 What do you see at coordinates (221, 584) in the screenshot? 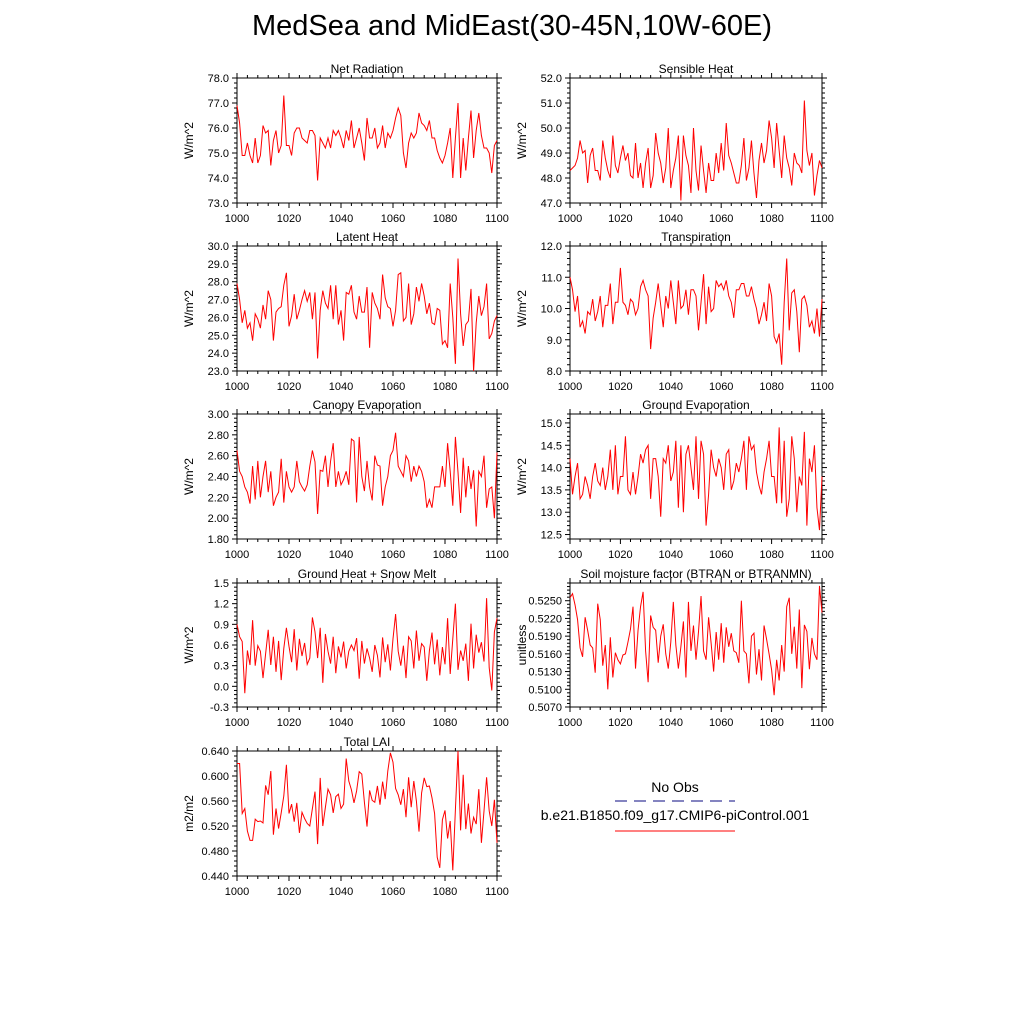
I see `y-tick-label: 1.5` at bounding box center [221, 584].